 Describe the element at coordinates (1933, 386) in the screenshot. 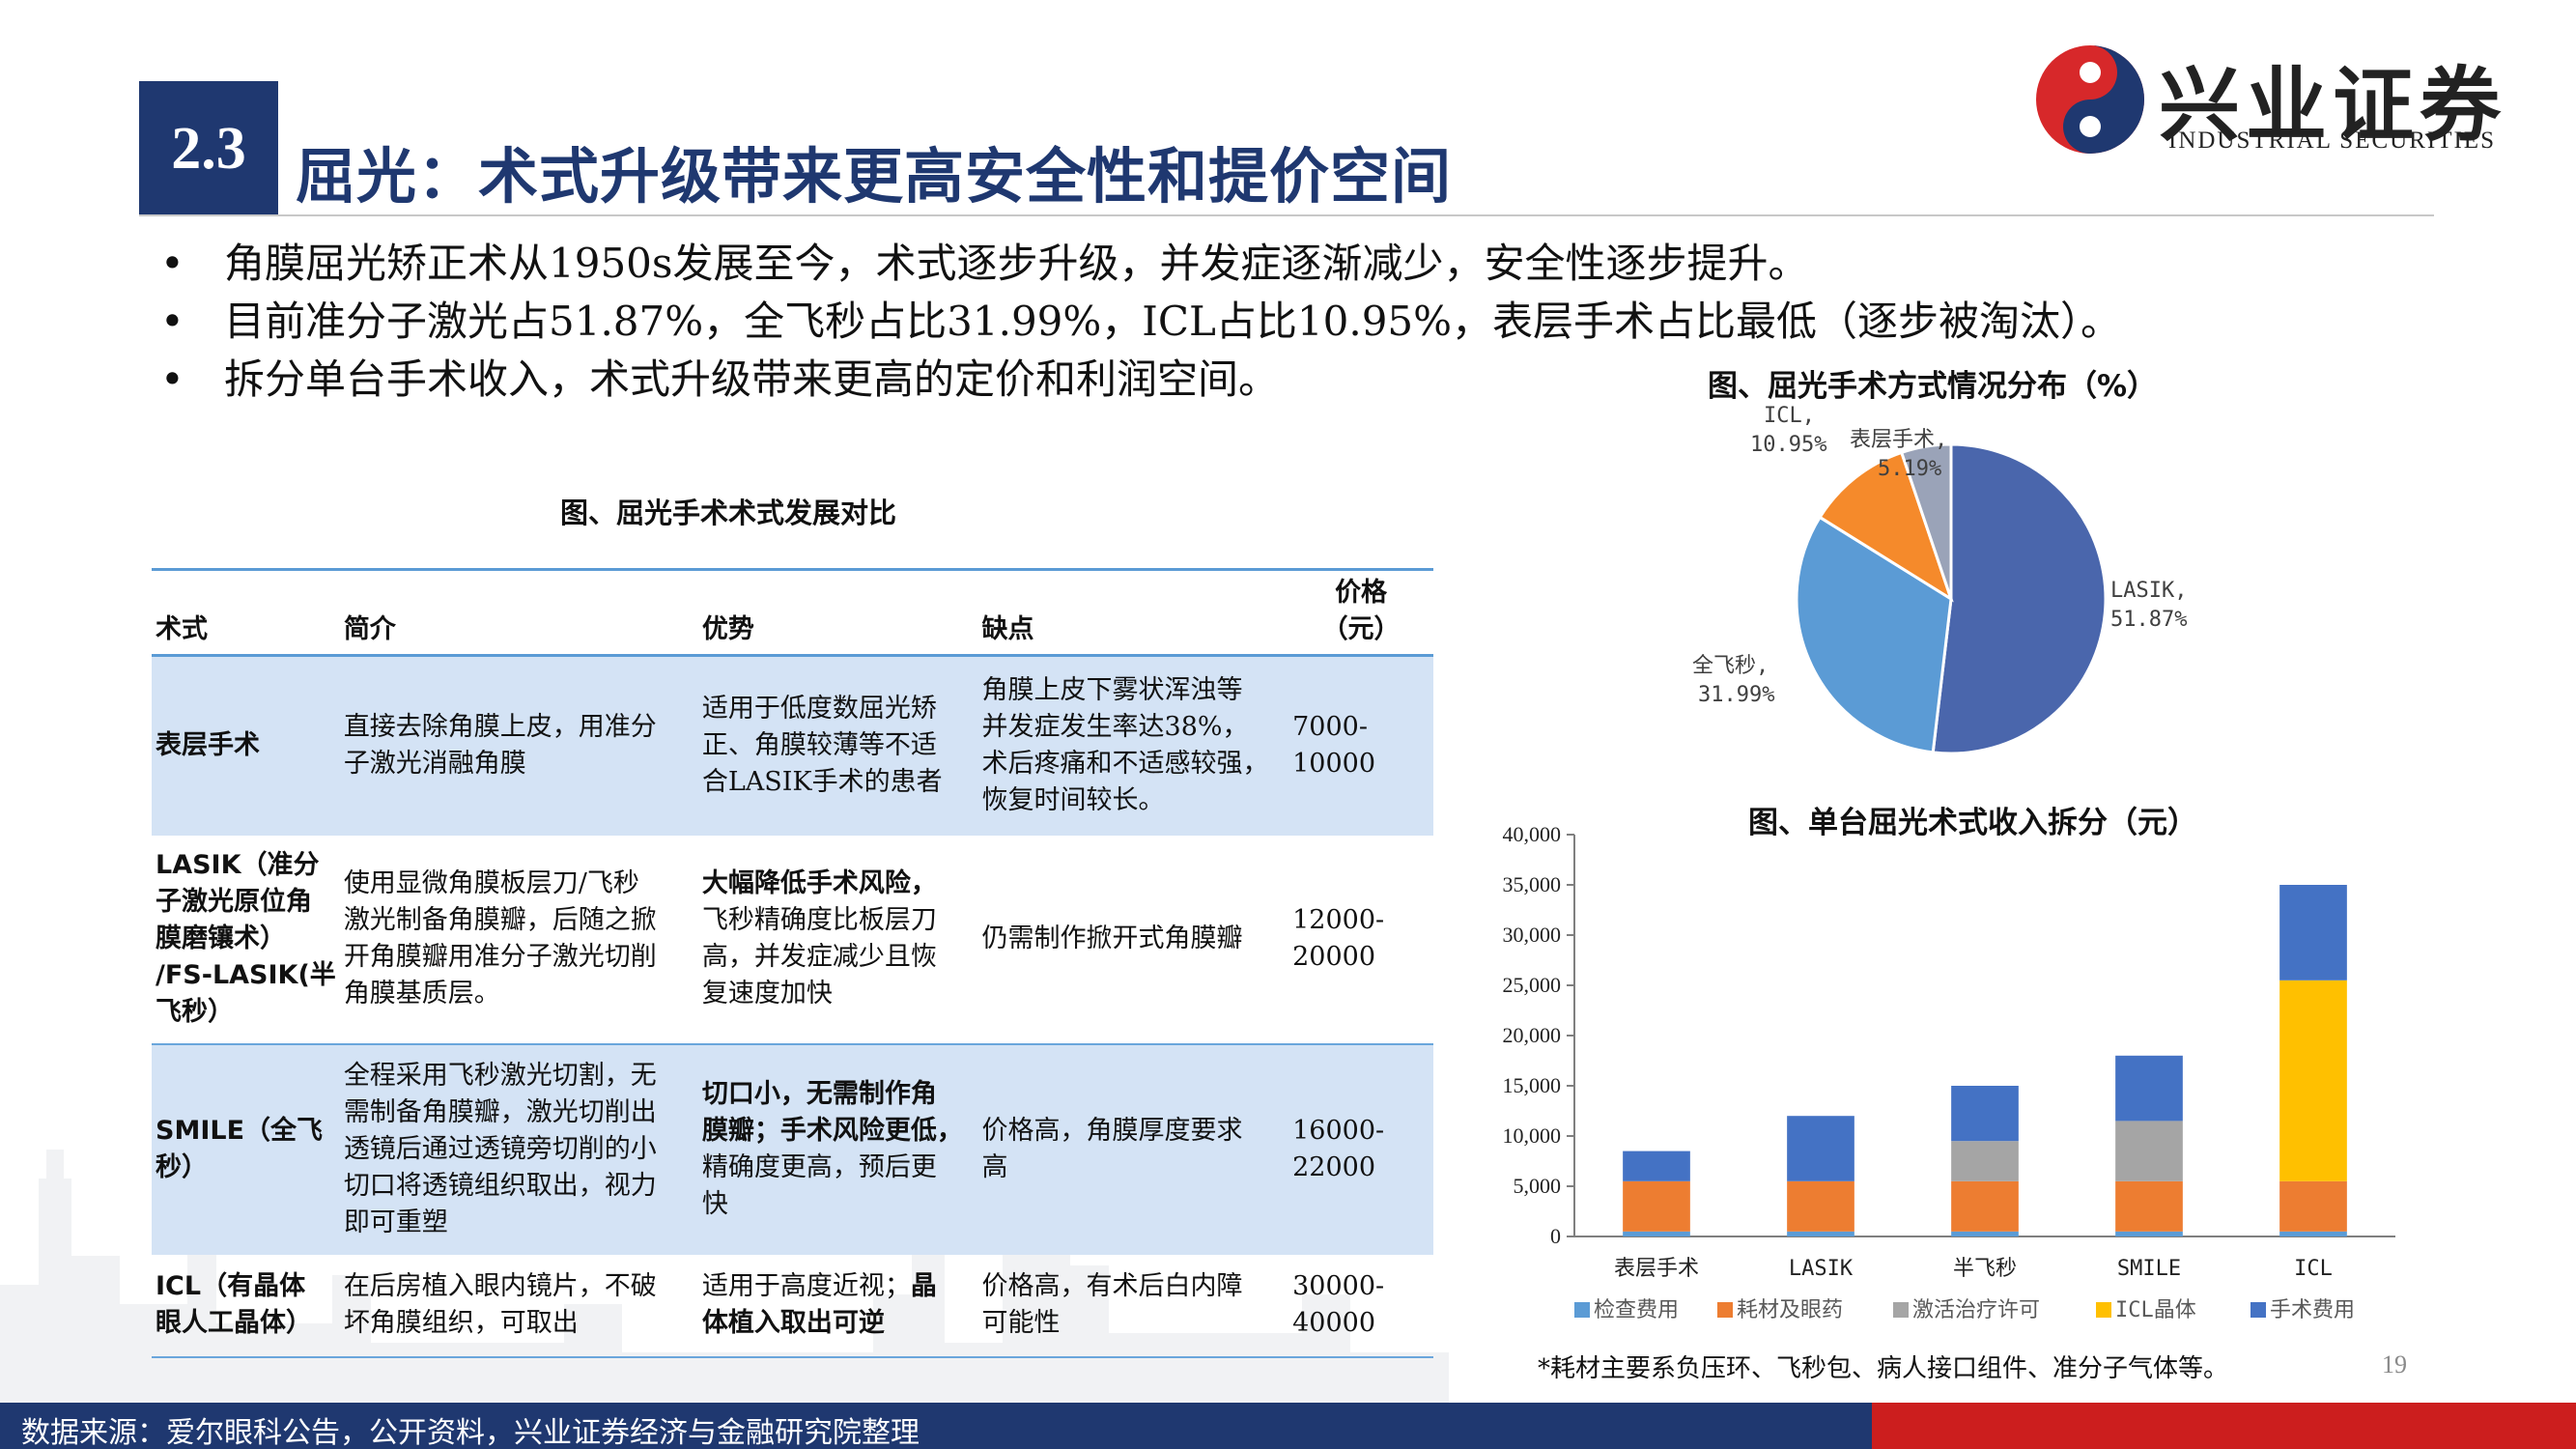

I see `pie-chart-title: 图、屈光手术方式情况分布（%）` at that location.